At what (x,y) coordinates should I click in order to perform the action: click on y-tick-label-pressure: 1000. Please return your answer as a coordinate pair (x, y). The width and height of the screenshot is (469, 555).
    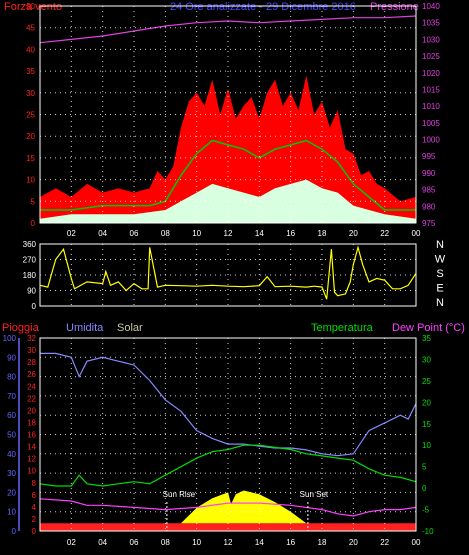
    Looking at the image, I should click on (431, 140).